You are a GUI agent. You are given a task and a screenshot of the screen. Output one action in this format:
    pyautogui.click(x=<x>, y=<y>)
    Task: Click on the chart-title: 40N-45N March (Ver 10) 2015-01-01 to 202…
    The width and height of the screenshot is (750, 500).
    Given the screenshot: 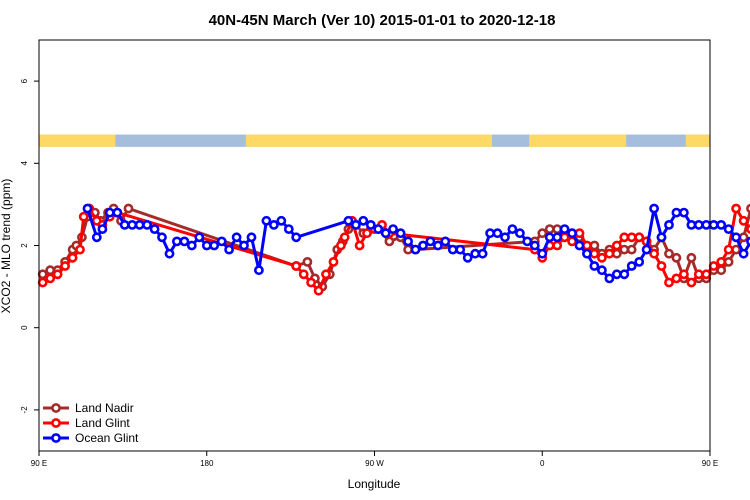 What is the action you would take?
    pyautogui.click(x=382, y=20)
    